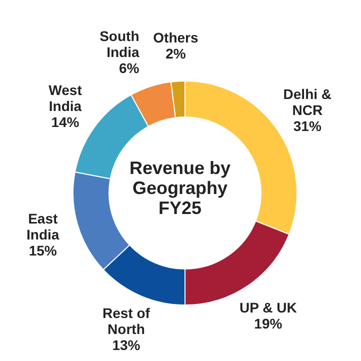 Image resolution: width=361 pixels, height=361 pixels. I want to click on slice-label: West India, so click(65, 98).